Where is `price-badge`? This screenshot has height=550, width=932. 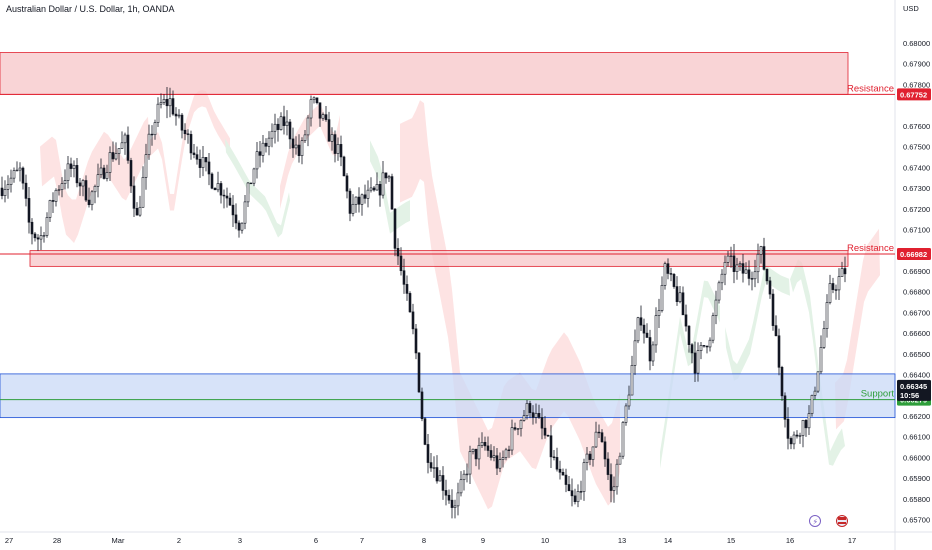
price-badge is located at coordinates (914, 94).